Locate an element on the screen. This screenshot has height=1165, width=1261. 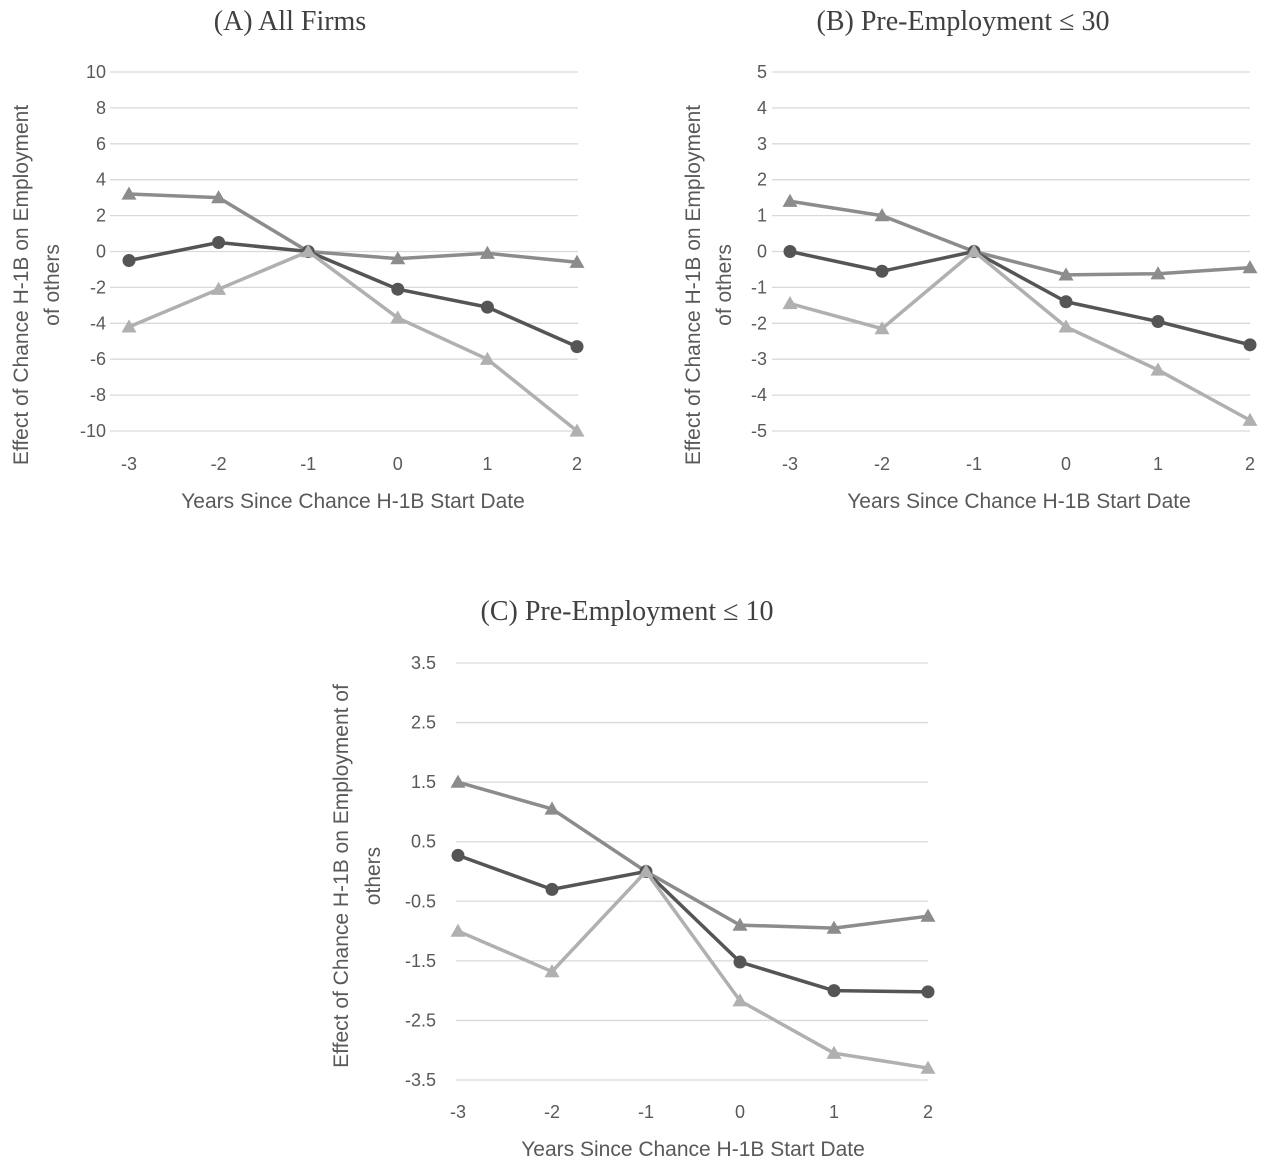
chart-title: (B) Pre-Employment ≤ 30 is located at coordinates (963, 21).